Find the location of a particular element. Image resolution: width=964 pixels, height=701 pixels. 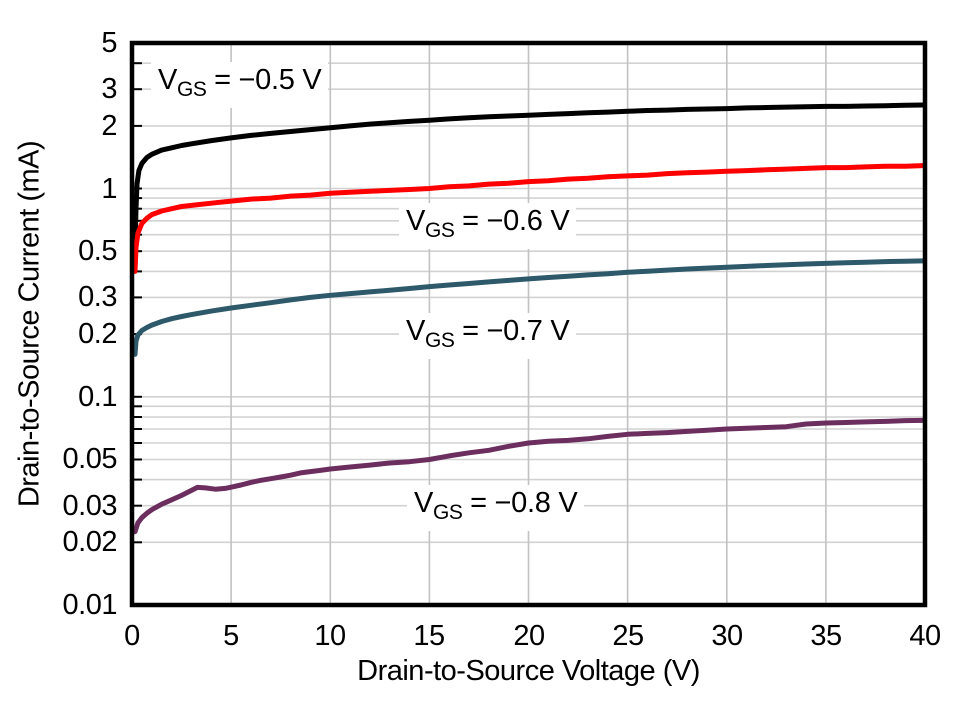

y-tick-label: 2 is located at coordinates (109, 126).